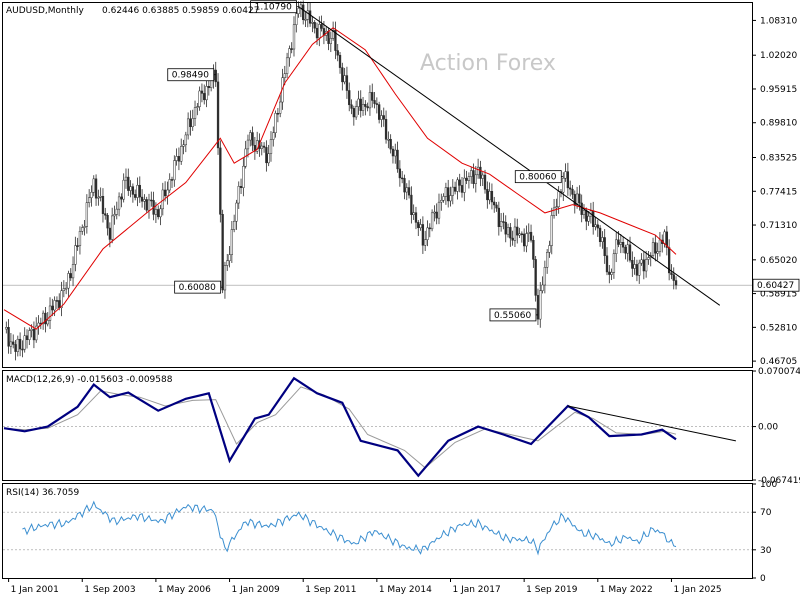  Describe the element at coordinates (184, 590) in the screenshot. I see `time-tick-label: 1 May 2006` at that location.